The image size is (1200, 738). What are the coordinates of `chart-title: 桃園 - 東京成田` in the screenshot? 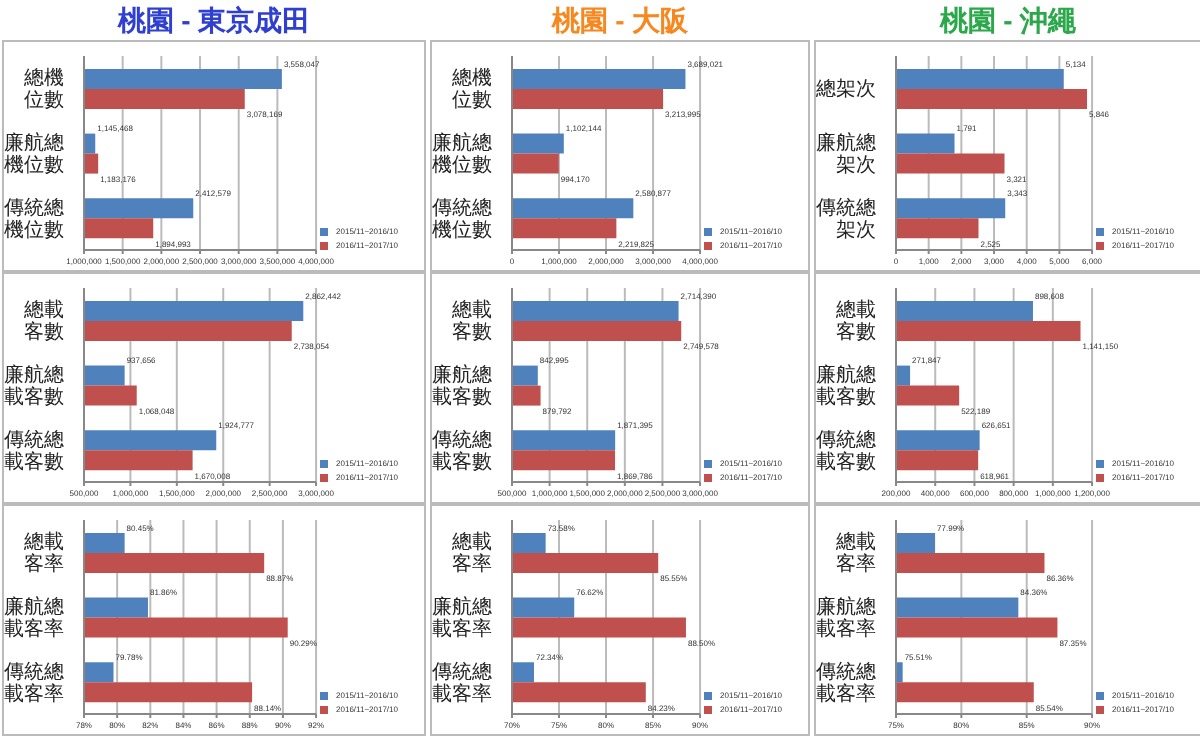 It's located at (214, 21).